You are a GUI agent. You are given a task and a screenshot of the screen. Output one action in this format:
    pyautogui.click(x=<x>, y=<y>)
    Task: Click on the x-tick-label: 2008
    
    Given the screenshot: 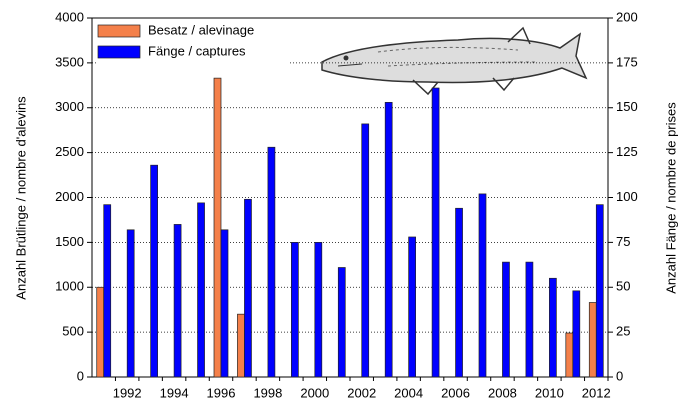 What is the action you would take?
    pyautogui.click(x=502, y=392)
    